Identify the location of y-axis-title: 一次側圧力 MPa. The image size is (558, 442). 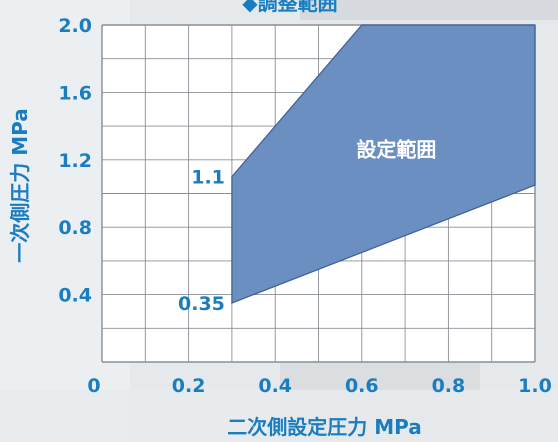
(20, 185).